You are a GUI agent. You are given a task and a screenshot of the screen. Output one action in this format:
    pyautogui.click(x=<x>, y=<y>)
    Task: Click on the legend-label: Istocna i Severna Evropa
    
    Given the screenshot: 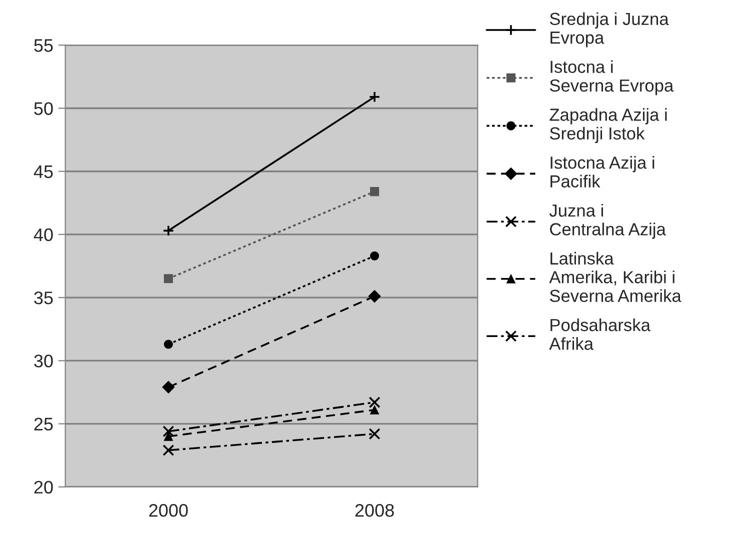 What is the action you would take?
    pyautogui.click(x=612, y=78)
    